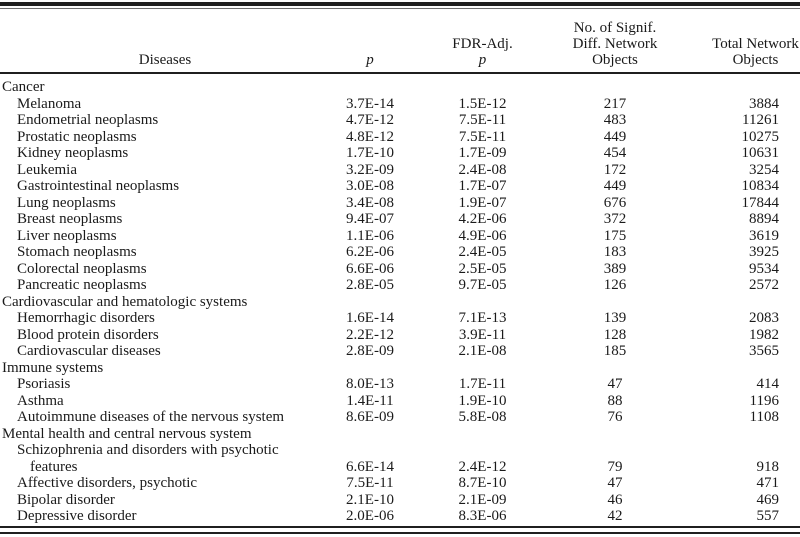  Describe the element at coordinates (482, 219) in the screenshot. I see `cell-fdr-adj-p-value: 4.2E-06` at that location.